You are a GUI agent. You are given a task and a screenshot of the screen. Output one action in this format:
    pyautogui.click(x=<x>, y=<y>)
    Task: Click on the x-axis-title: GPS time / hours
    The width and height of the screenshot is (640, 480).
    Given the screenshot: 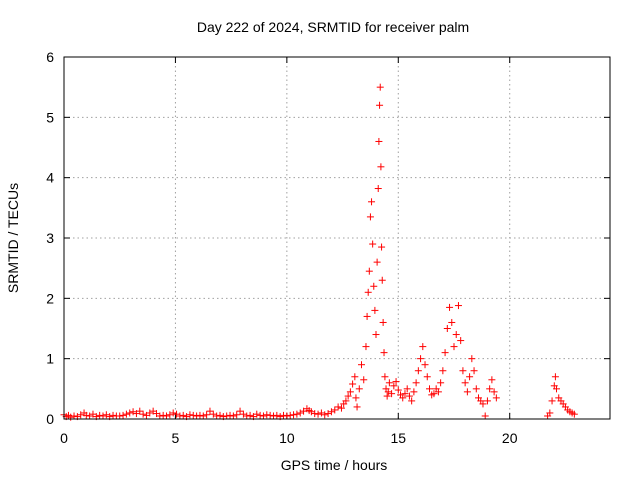 What is the action you would take?
    pyautogui.click(x=334, y=465)
    